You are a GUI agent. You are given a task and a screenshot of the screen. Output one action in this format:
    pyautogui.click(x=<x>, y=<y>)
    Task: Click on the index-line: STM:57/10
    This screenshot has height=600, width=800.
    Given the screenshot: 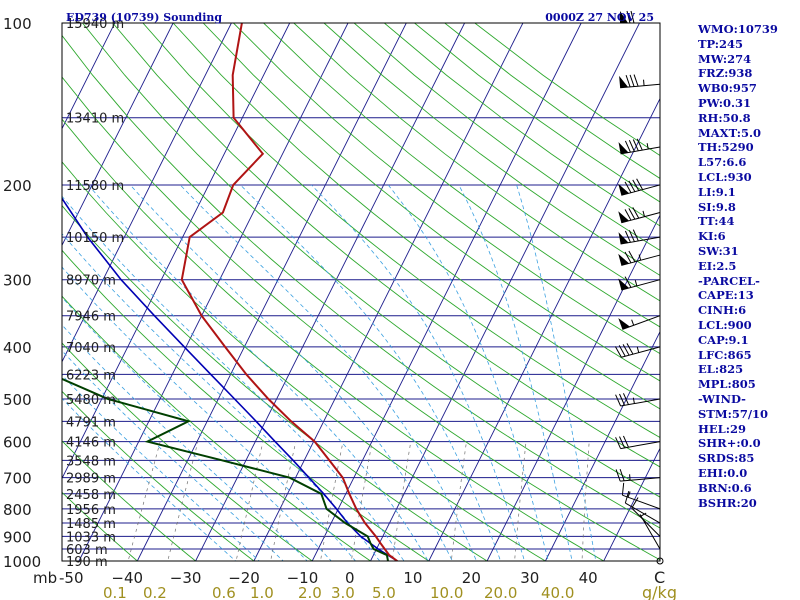 What is the action you would take?
    pyautogui.click(x=733, y=413)
    